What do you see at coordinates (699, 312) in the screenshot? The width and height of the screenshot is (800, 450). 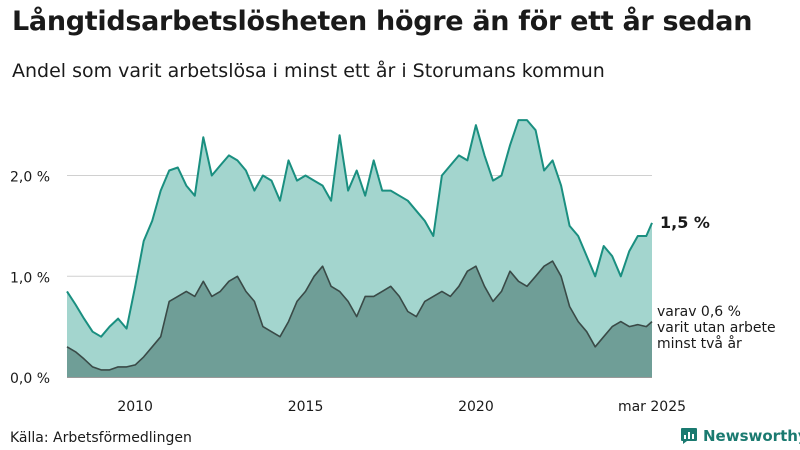 I see `sub-end-label-line: varav 0,6 %` at bounding box center [699, 312].